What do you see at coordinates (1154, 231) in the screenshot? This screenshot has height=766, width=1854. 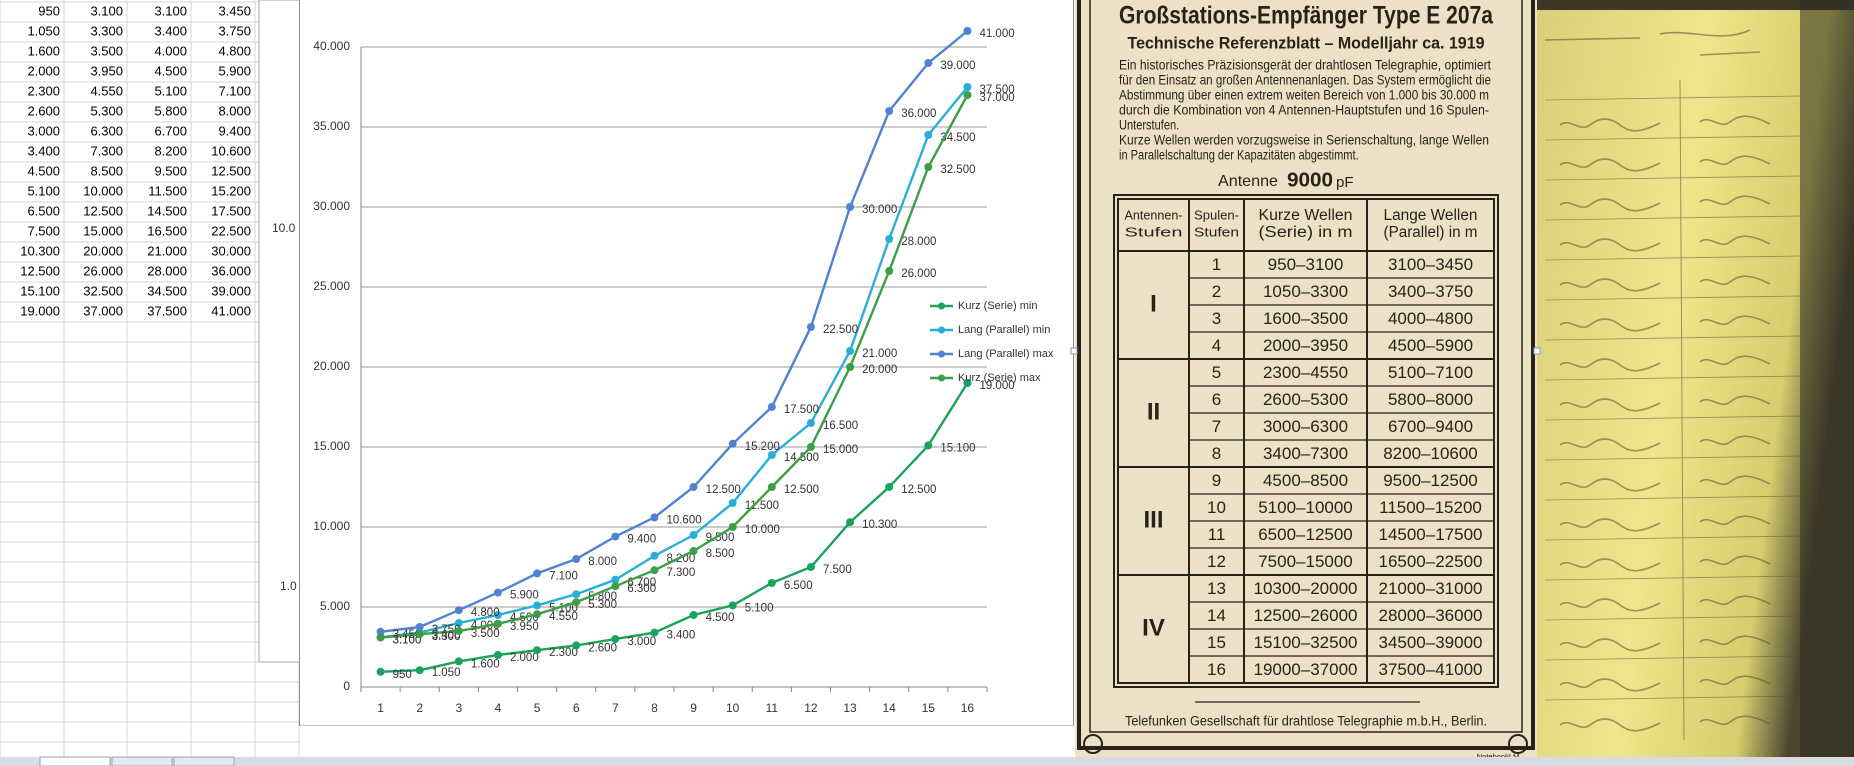 I see `table-header: Stufen` at bounding box center [1154, 231].